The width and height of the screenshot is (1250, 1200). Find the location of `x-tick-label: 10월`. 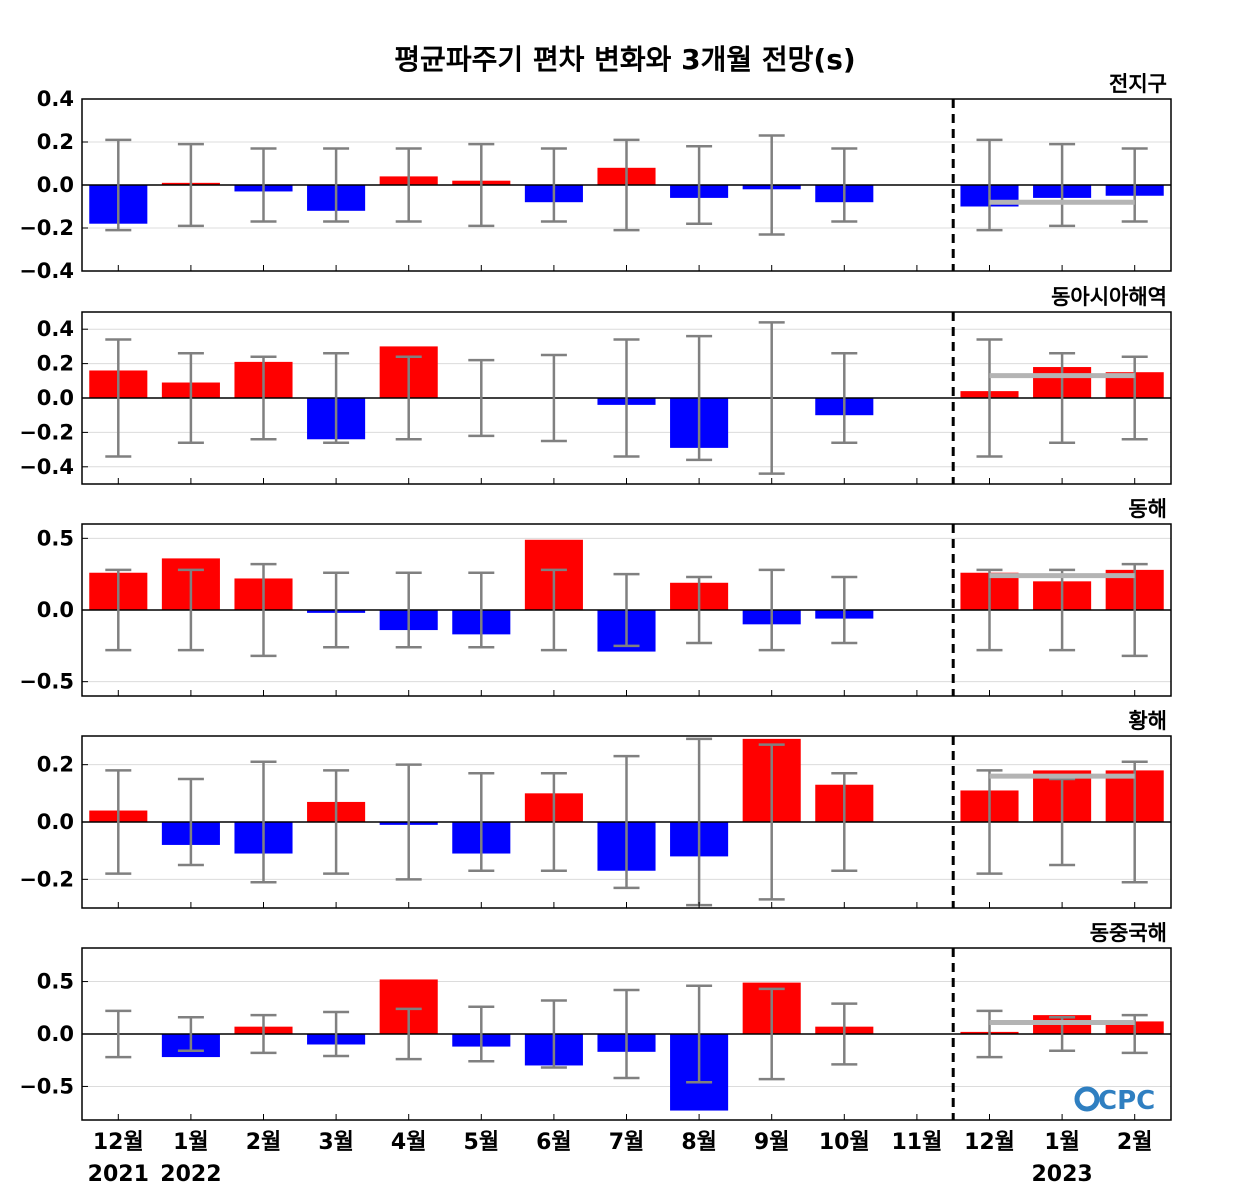

x-tick-label: 10월 is located at coordinates (844, 1142).